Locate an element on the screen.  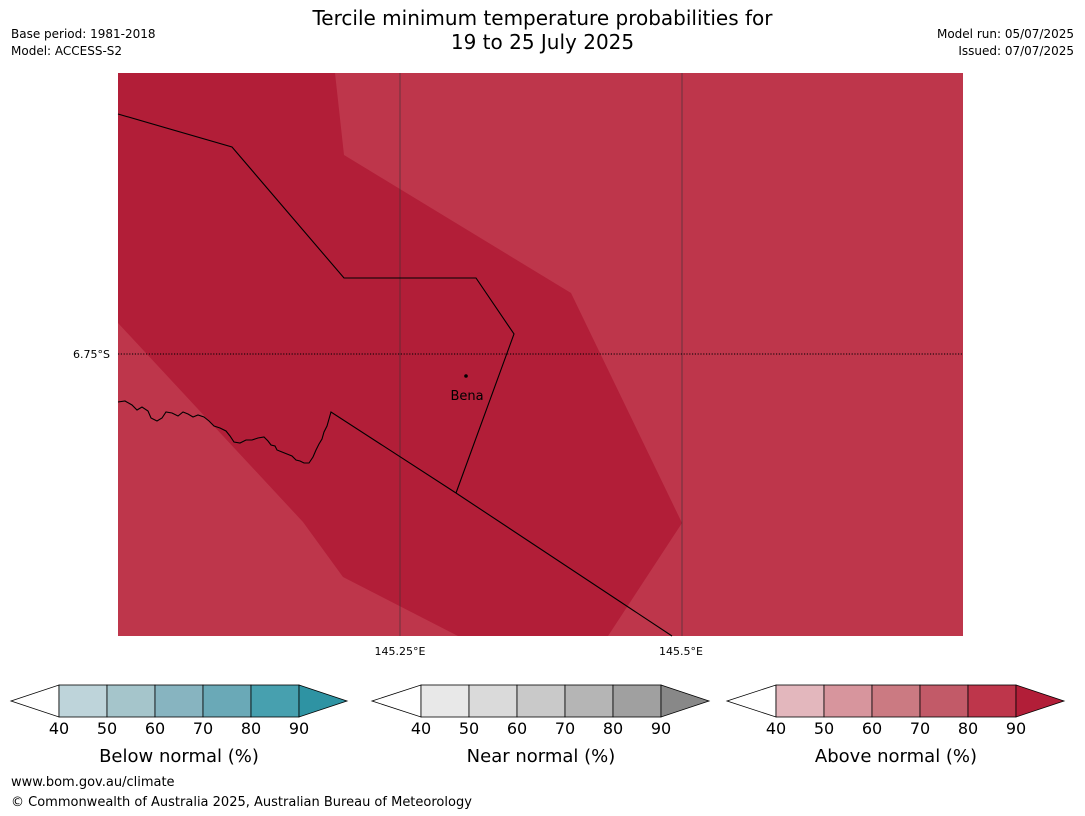
model-run: Model run: 05/07/2025 is located at coordinates (1005, 34).